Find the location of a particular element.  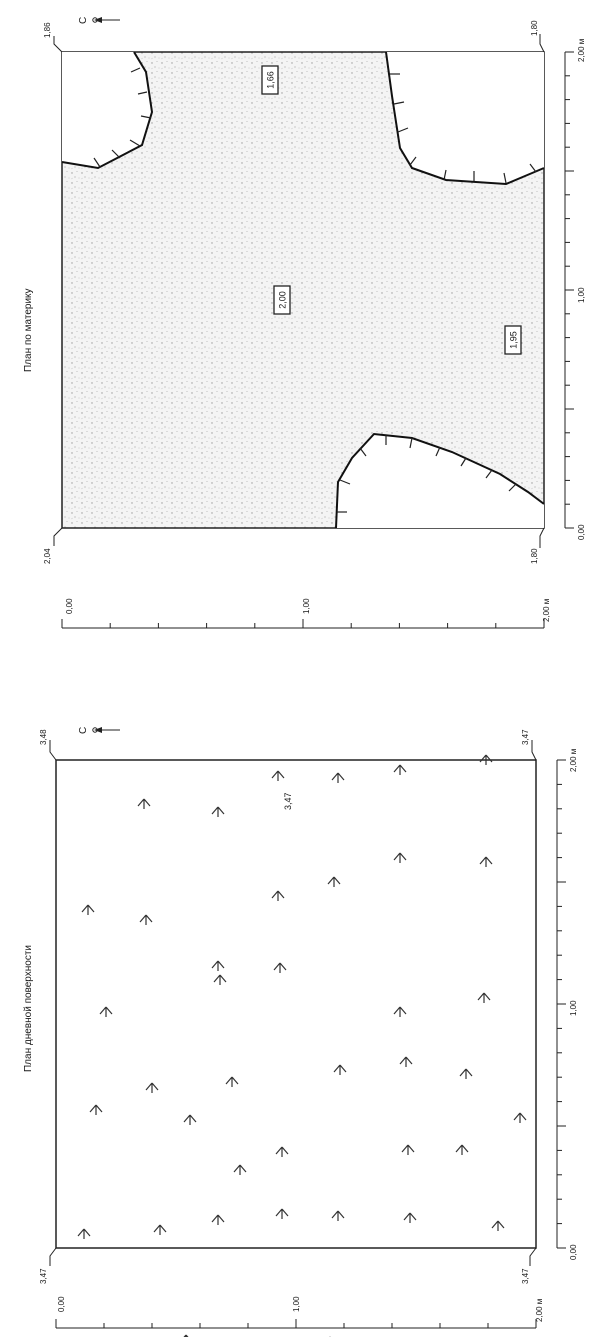

plan-title-top: План по материку is located at coordinates (28, 330).